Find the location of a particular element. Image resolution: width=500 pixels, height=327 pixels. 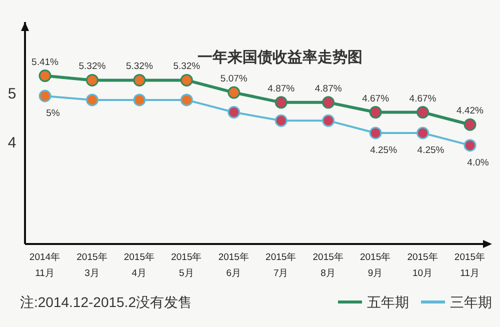

data-label: 5.41% is located at coordinates (46, 62).